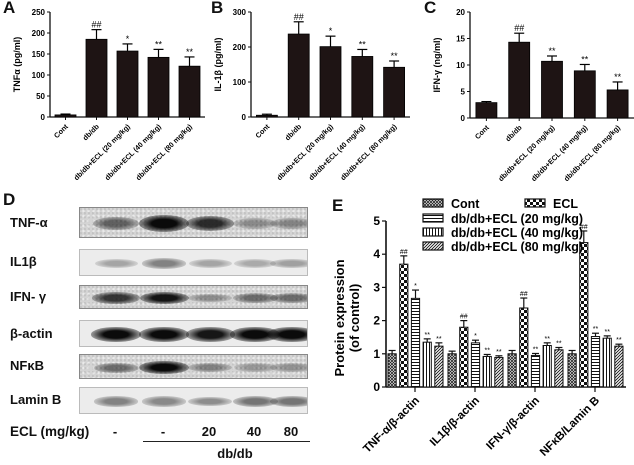  Describe the element at coordinates (465, 204) in the screenshot. I see `legend-label: Cont` at that location.